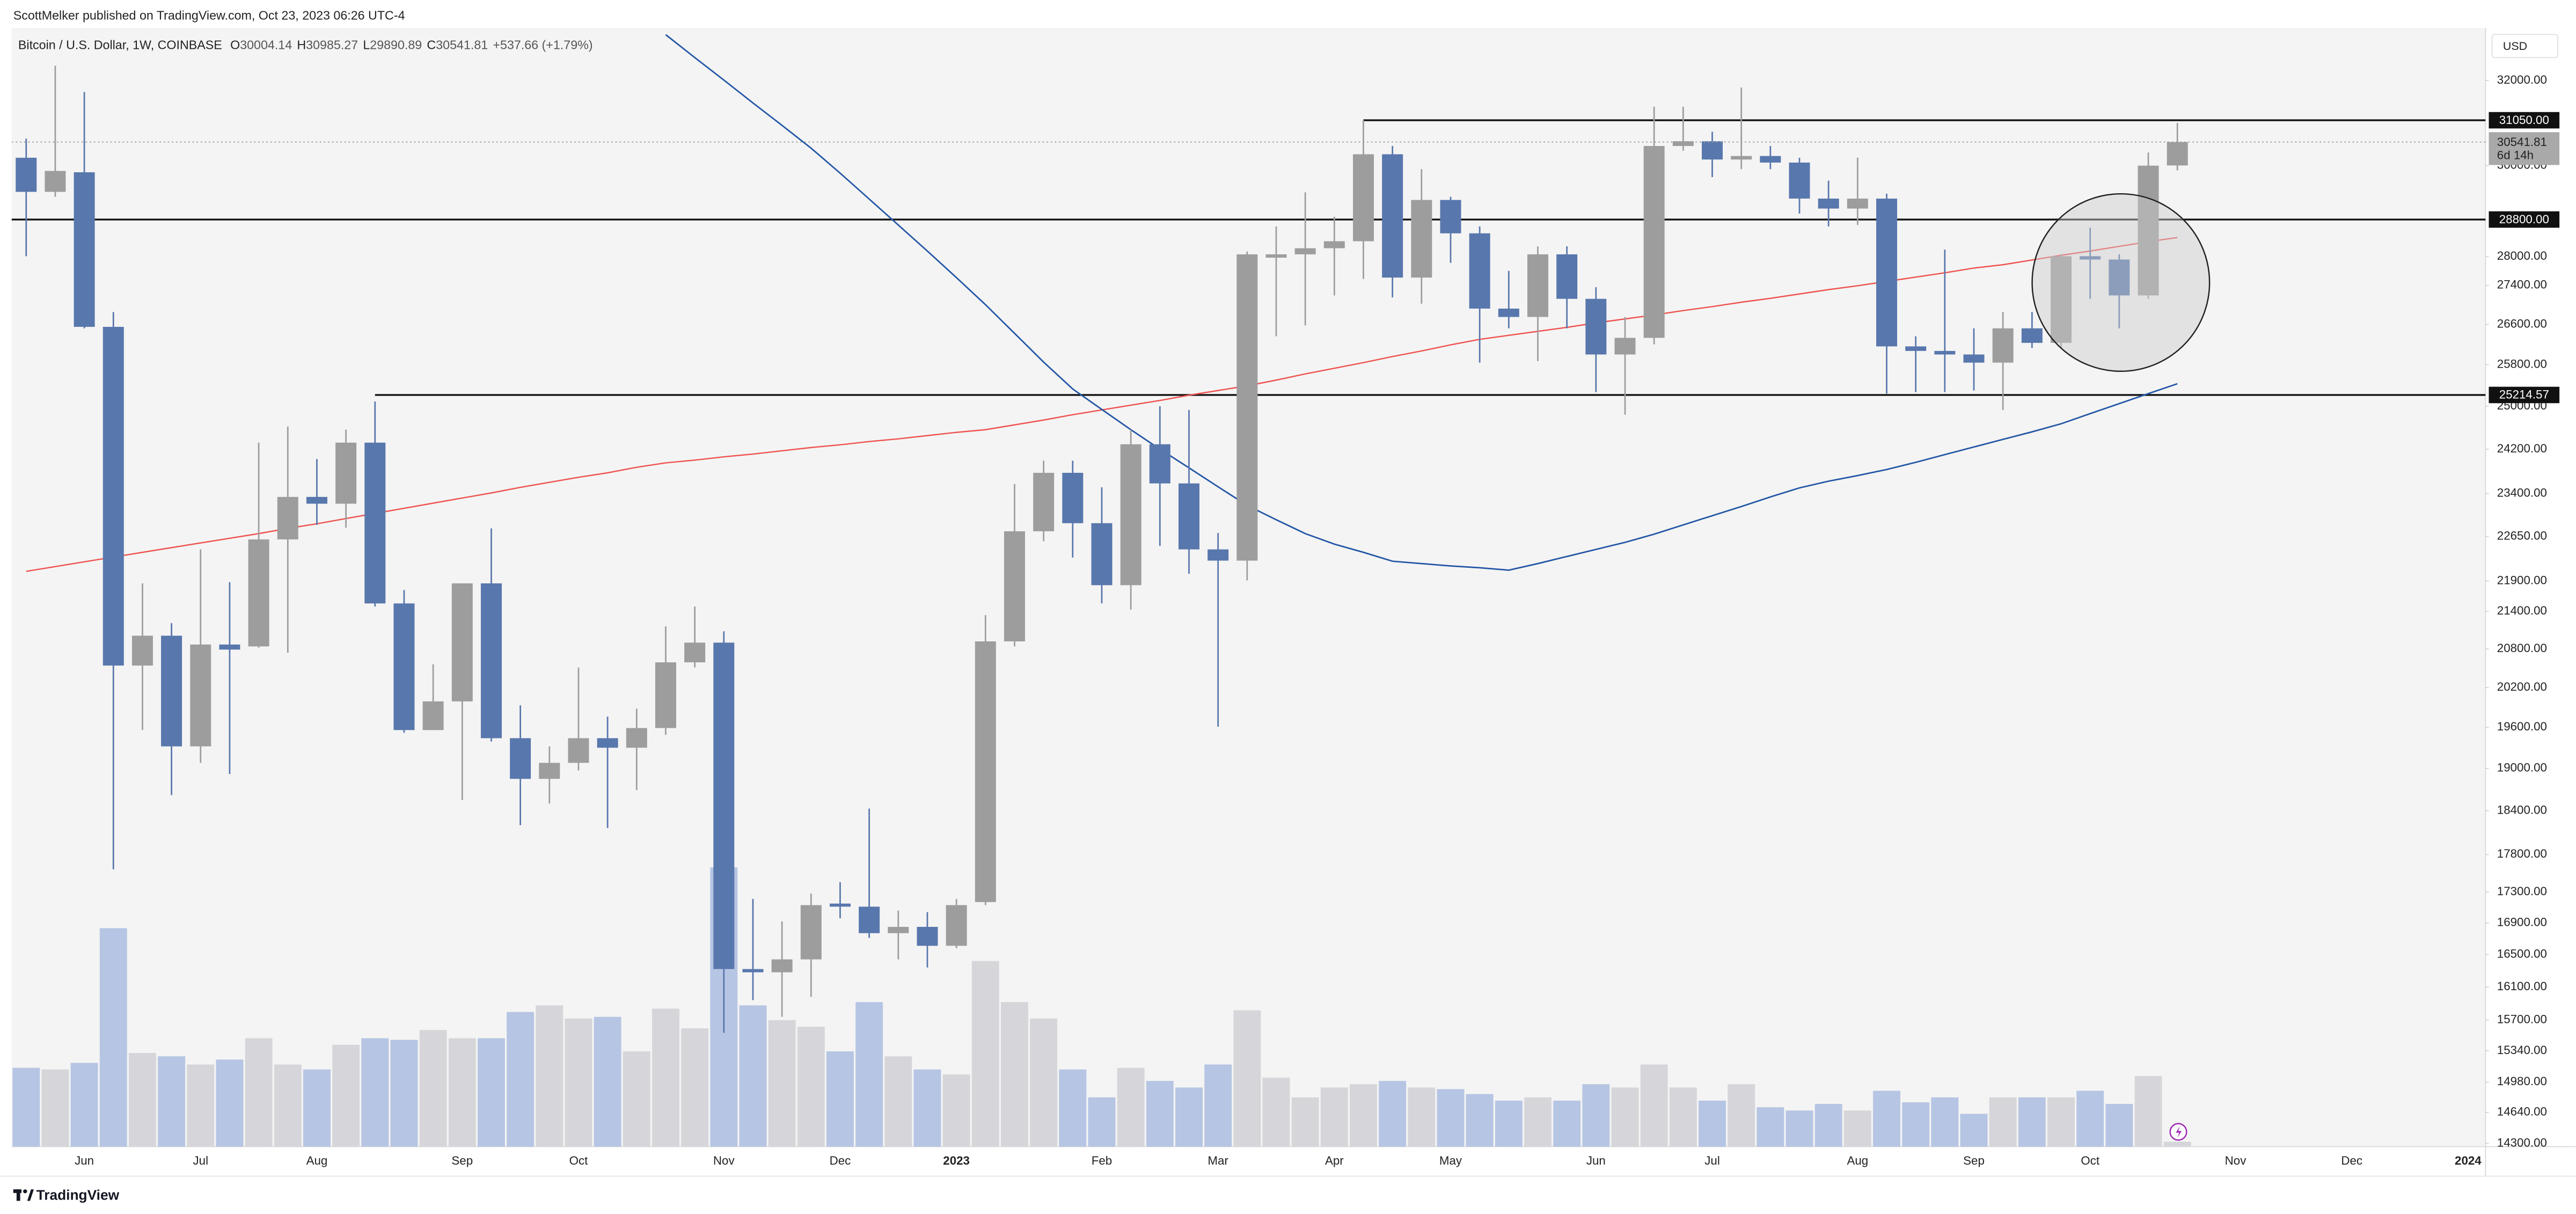  I want to click on footer-brand: TradingView, so click(78, 1195).